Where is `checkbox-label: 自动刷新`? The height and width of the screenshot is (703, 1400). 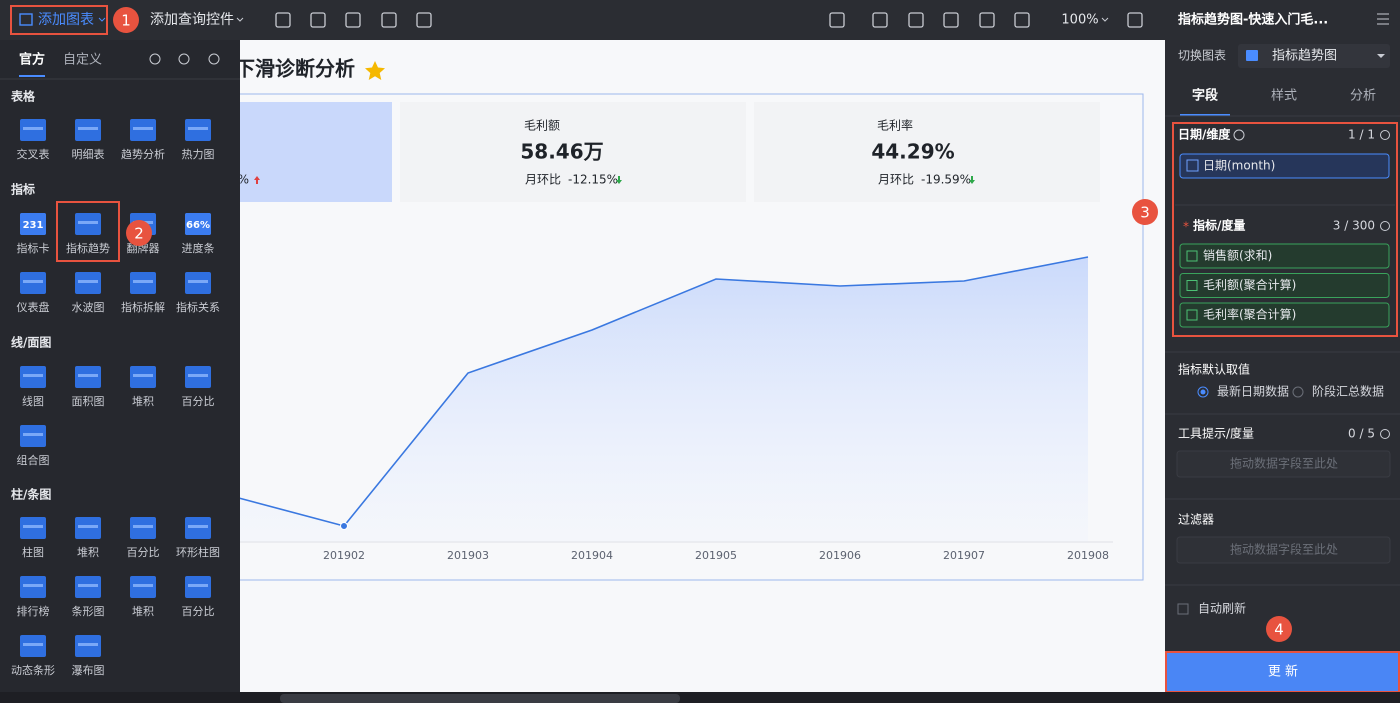 checkbox-label: 自动刷新 is located at coordinates (1222, 608).